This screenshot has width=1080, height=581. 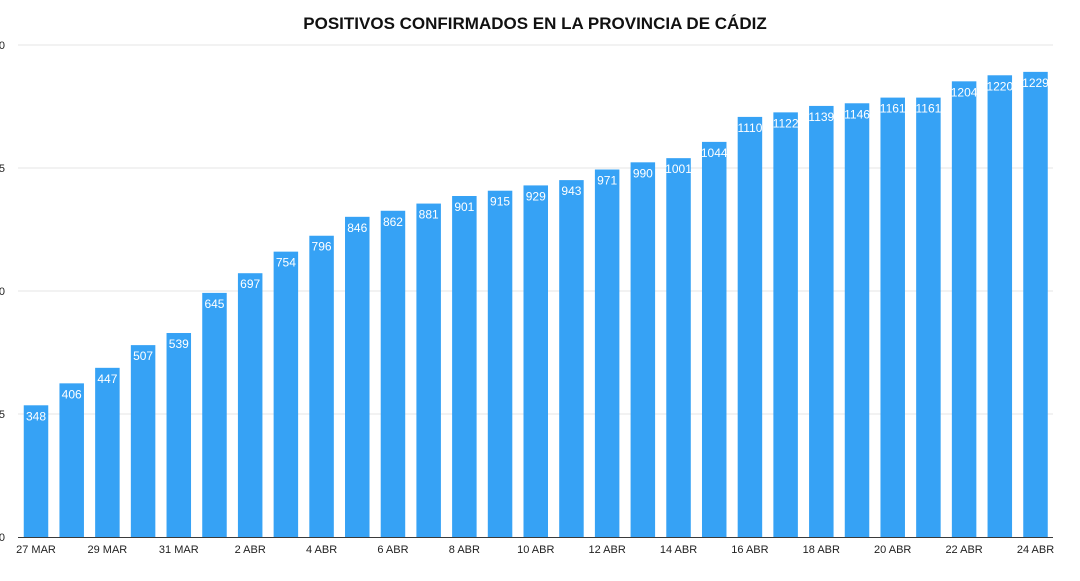 I want to click on bar-value-label: 507, so click(x=143, y=356).